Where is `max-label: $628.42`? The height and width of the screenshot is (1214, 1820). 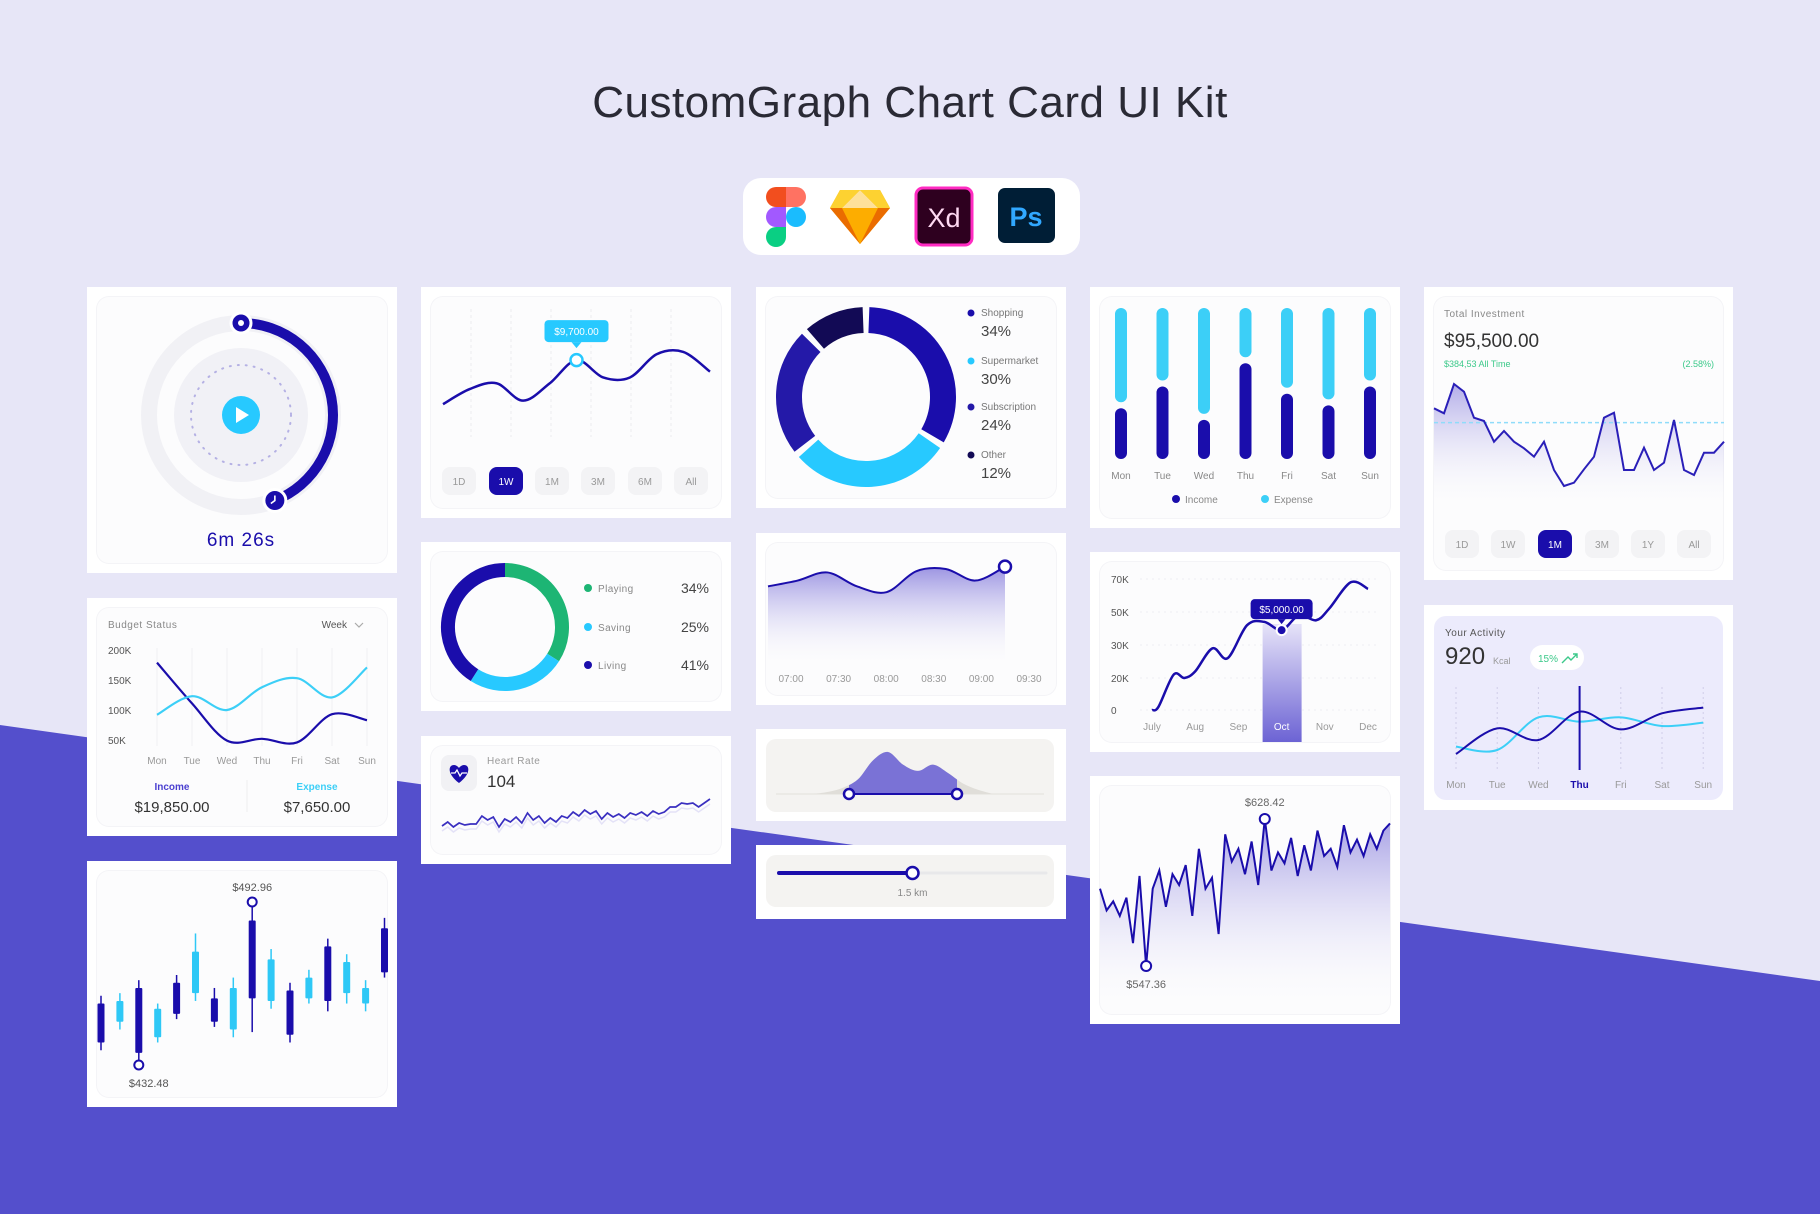
max-label: $628.42 is located at coordinates (1265, 803).